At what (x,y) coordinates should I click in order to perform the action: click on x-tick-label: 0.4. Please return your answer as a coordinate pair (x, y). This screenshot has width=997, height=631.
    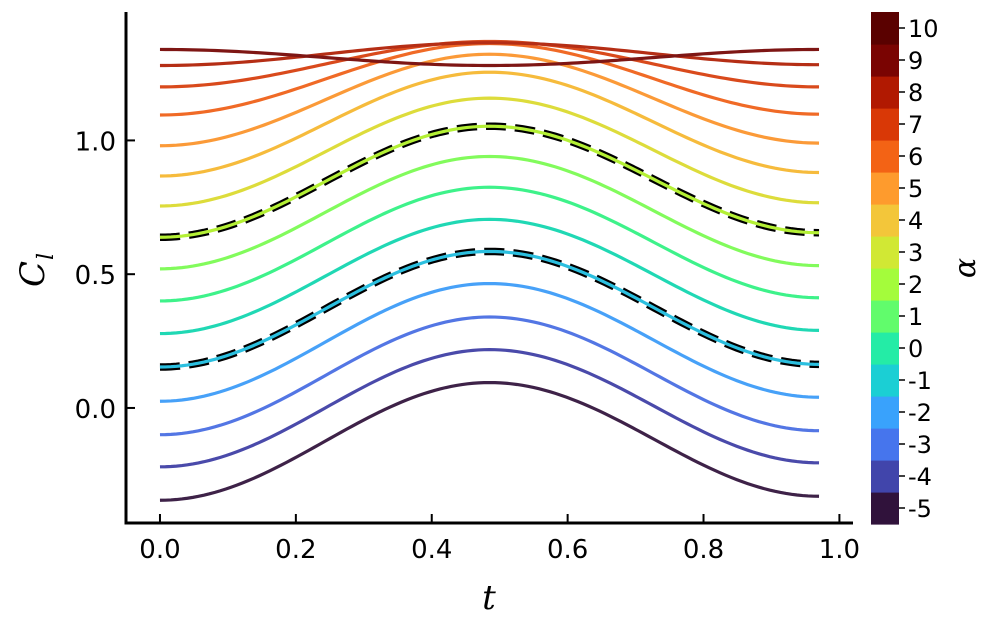
    Looking at the image, I should click on (431, 550).